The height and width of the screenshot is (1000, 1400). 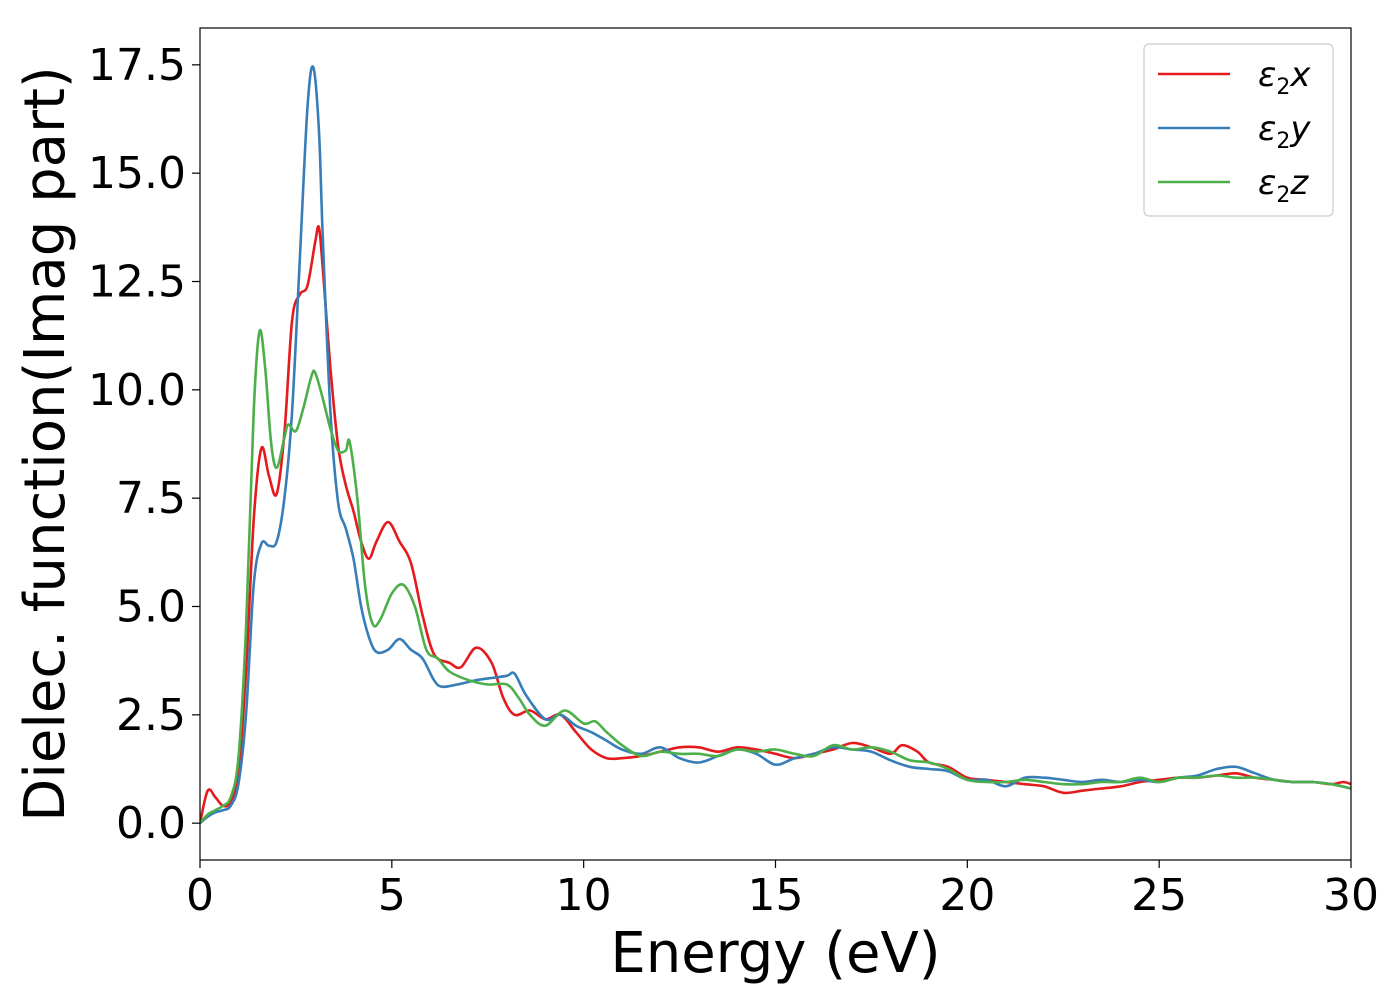 I want to click on x-tick-label: 25, so click(x=1159, y=895).